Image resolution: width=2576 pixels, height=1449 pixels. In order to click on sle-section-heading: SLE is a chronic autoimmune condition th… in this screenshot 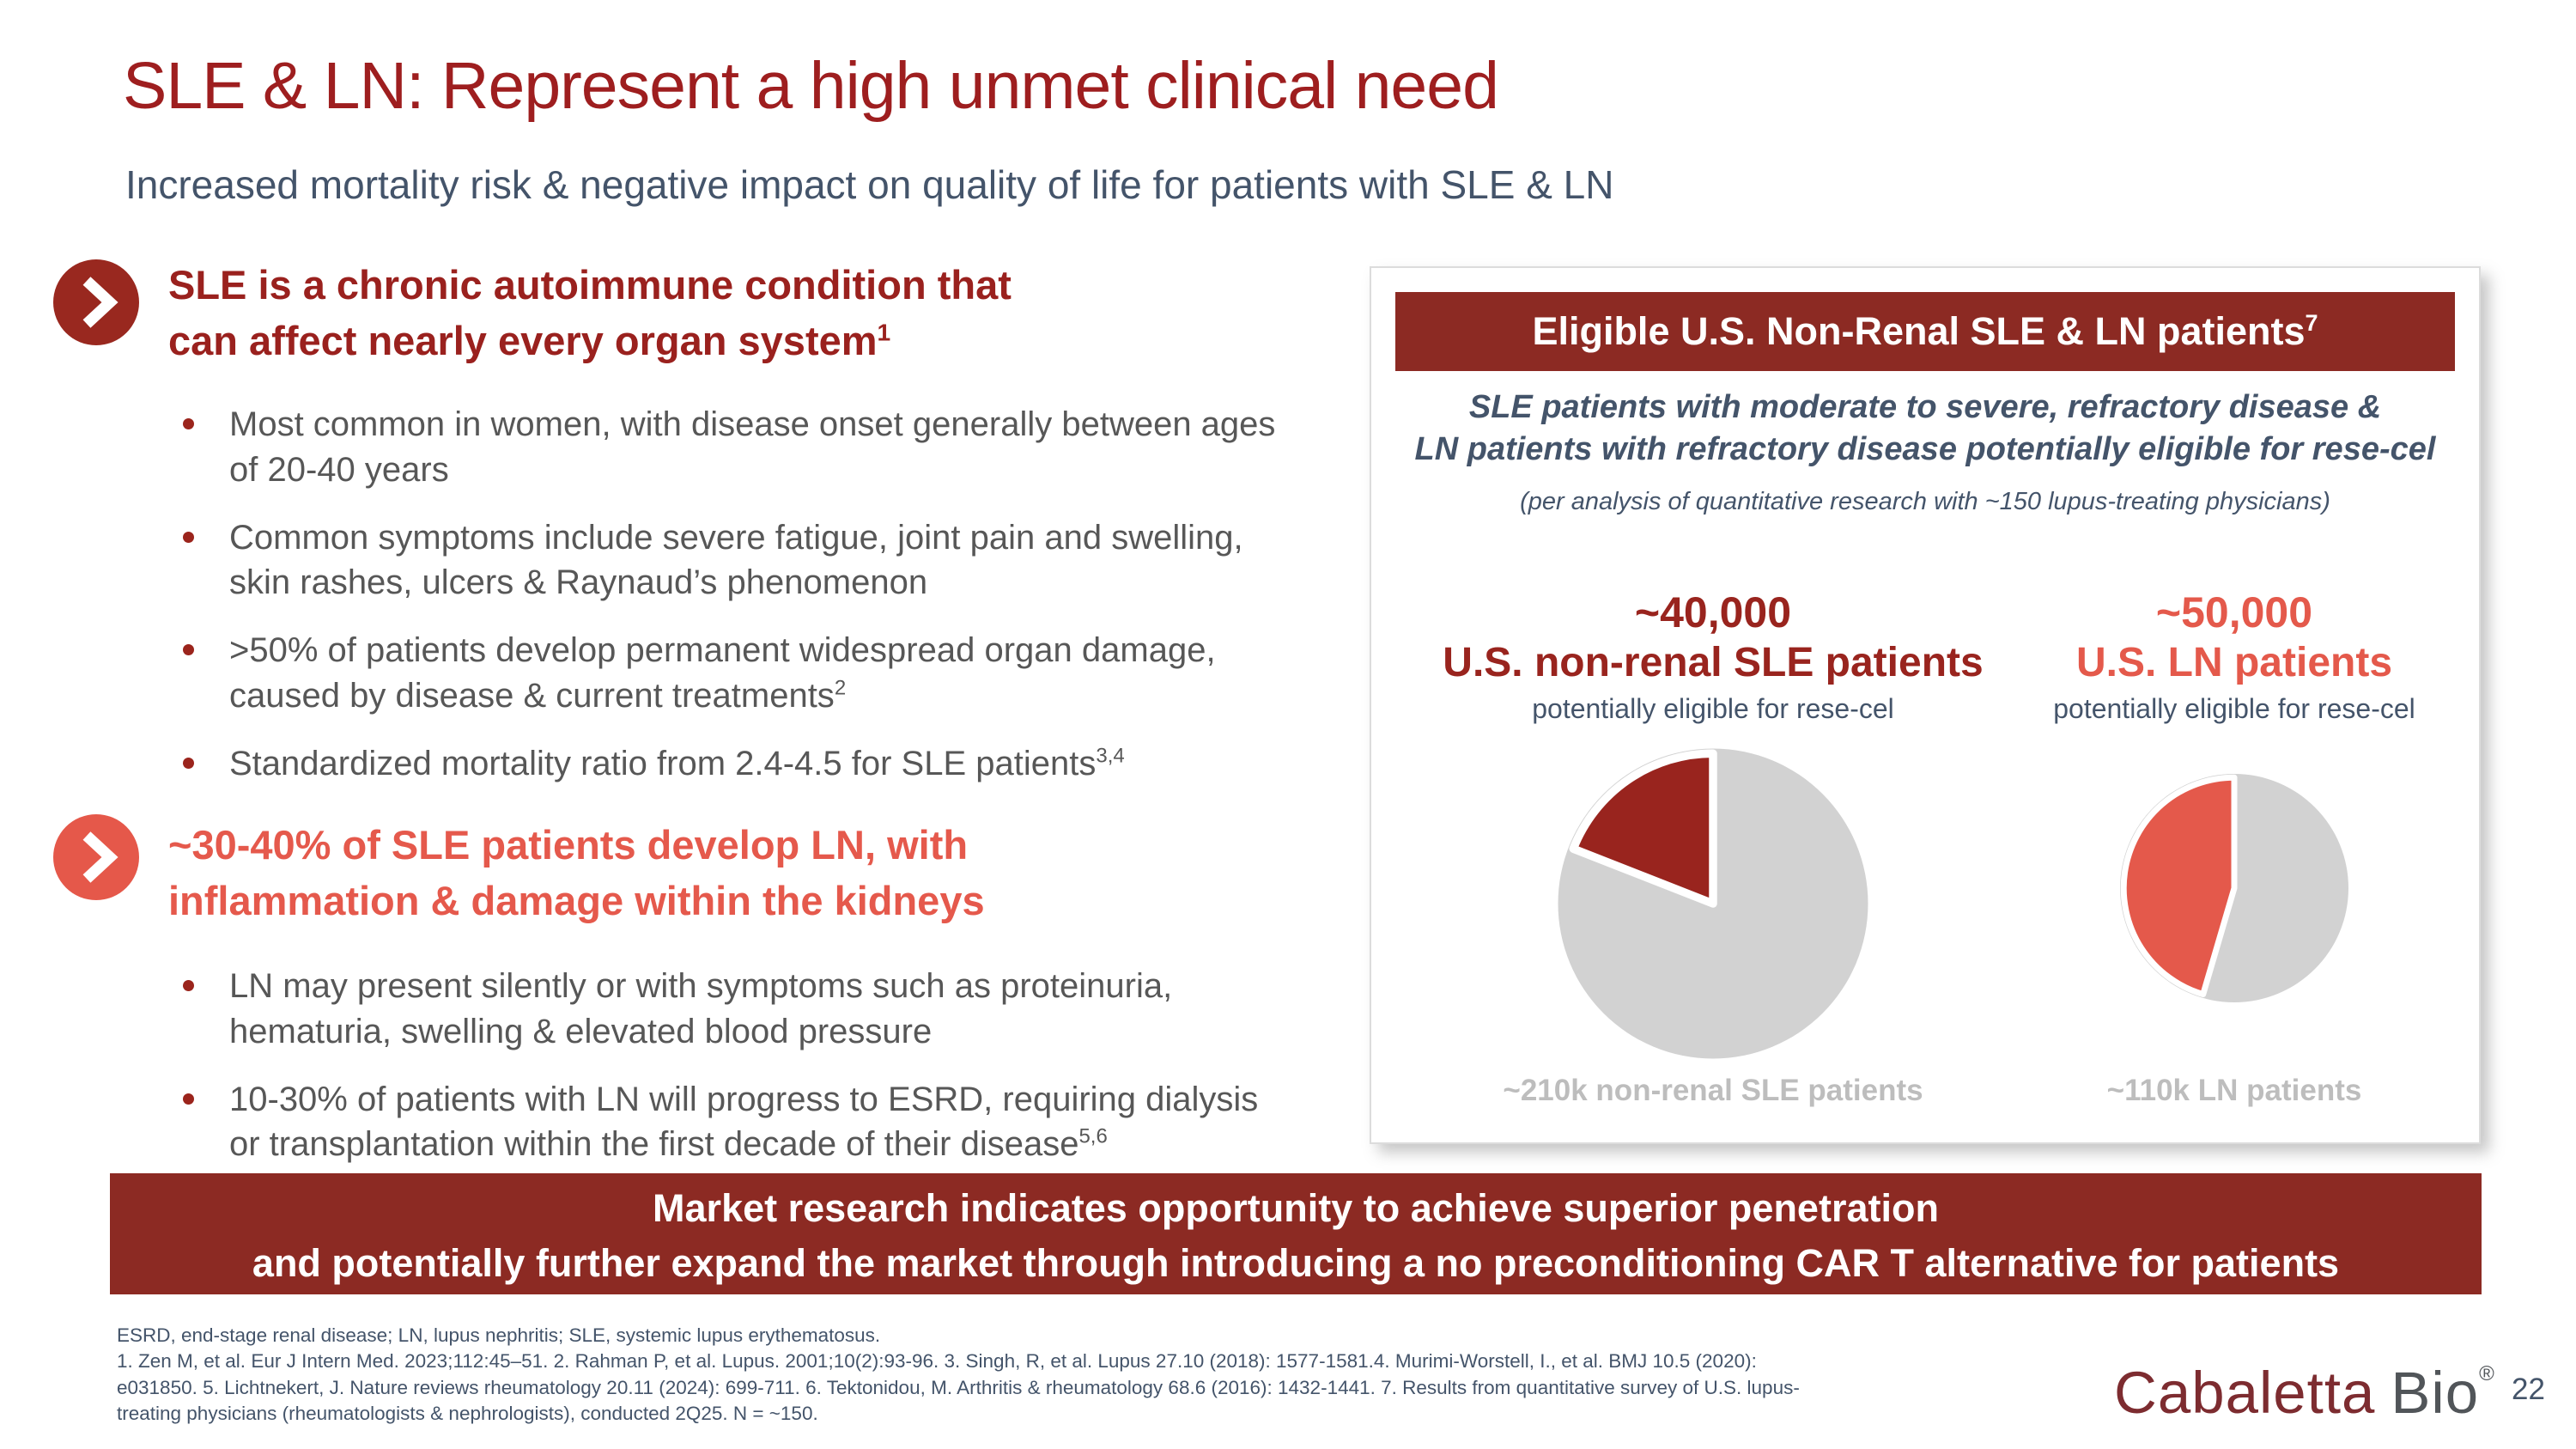, I will do `click(739, 313)`.